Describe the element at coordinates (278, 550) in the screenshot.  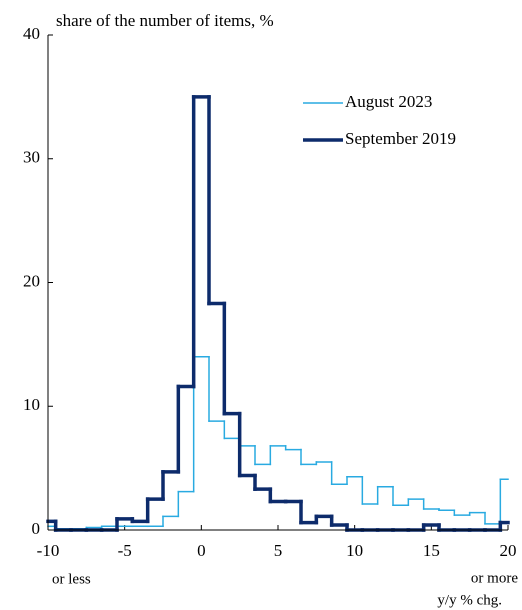
I see `x-tick-label: 5` at that location.